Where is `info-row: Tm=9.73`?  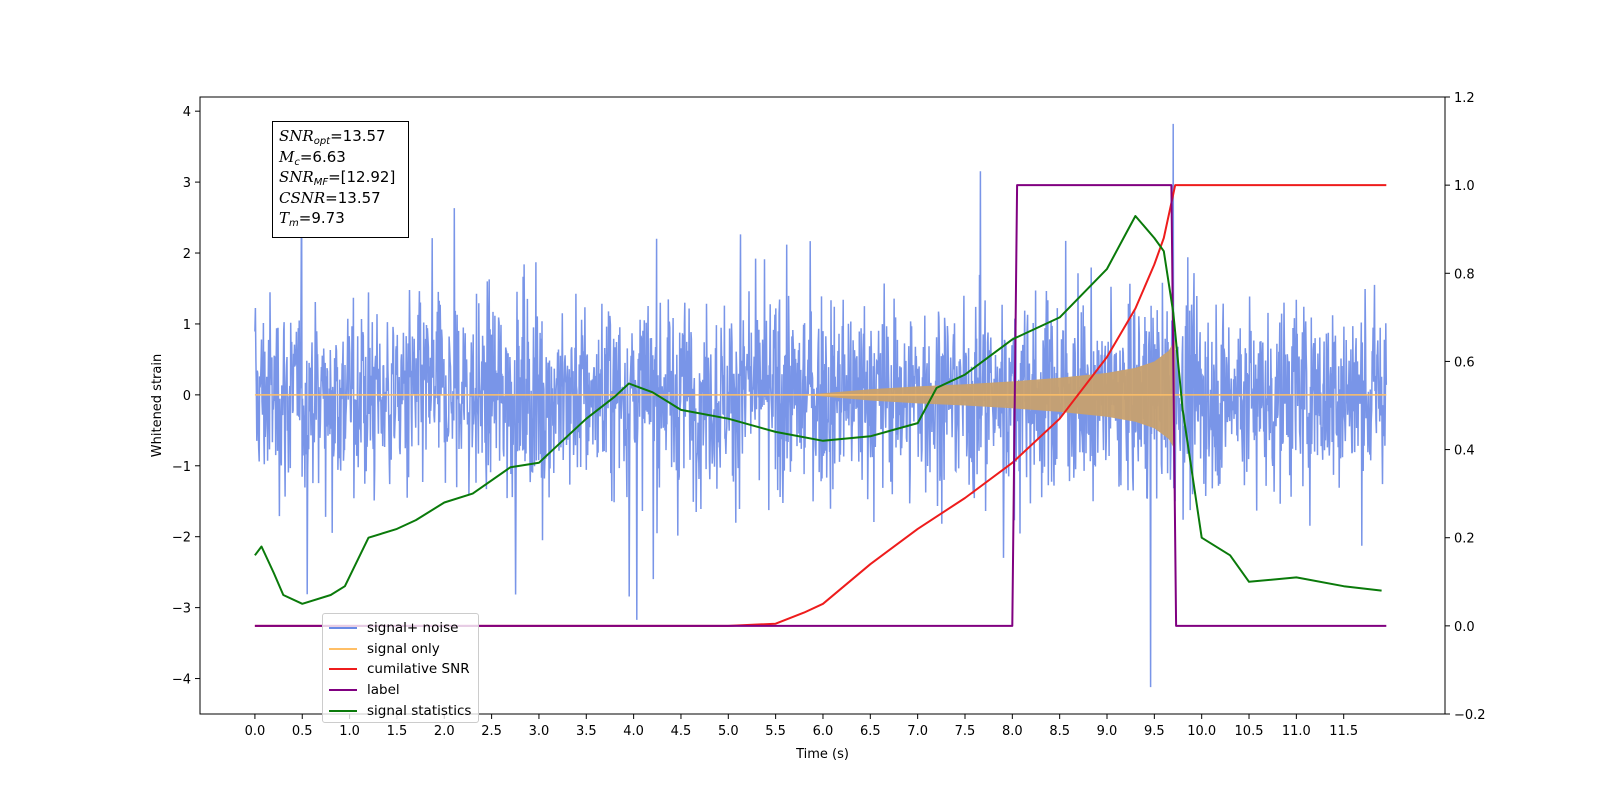
info-row: Tm=9.73 is located at coordinates (343, 218).